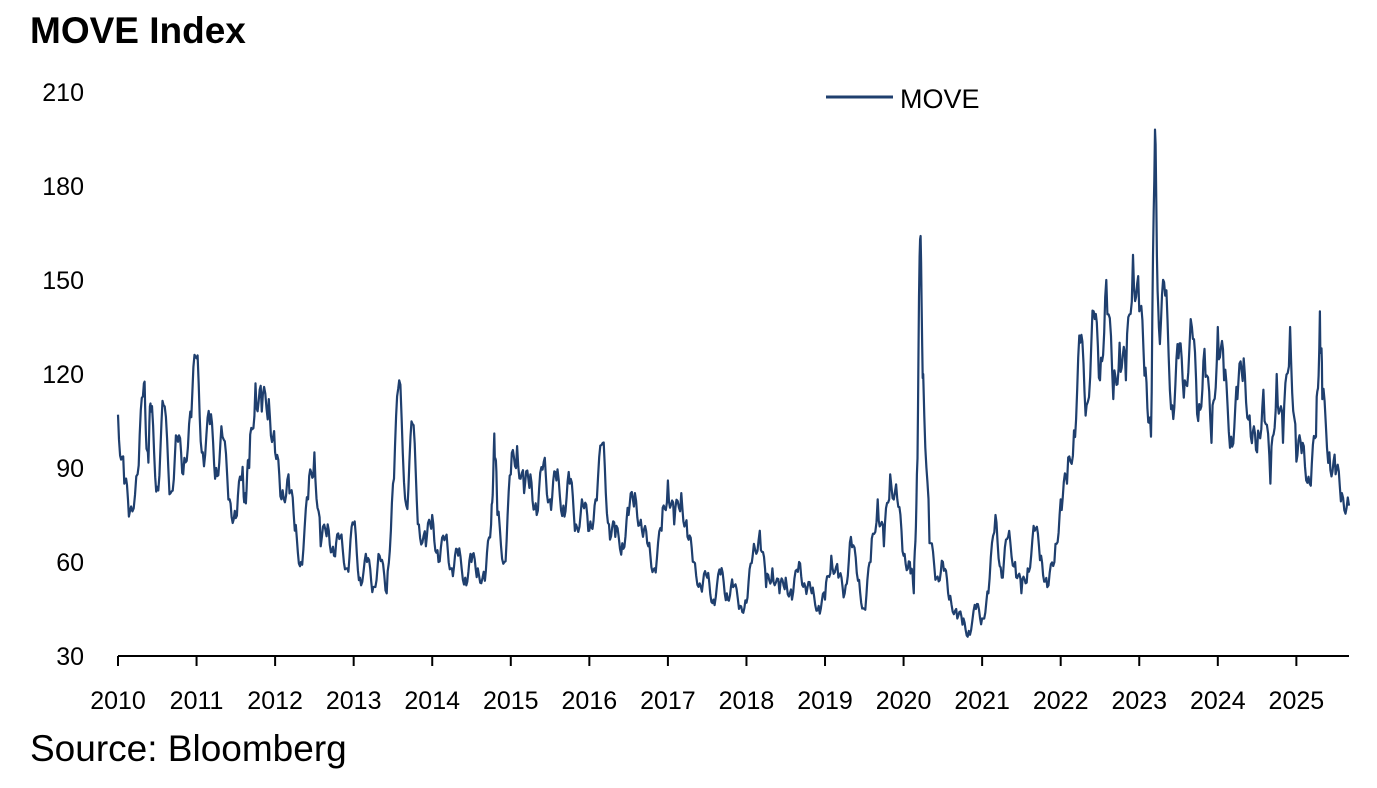 This screenshot has height=788, width=1377. I want to click on x-tick-label: 2019, so click(825, 701).